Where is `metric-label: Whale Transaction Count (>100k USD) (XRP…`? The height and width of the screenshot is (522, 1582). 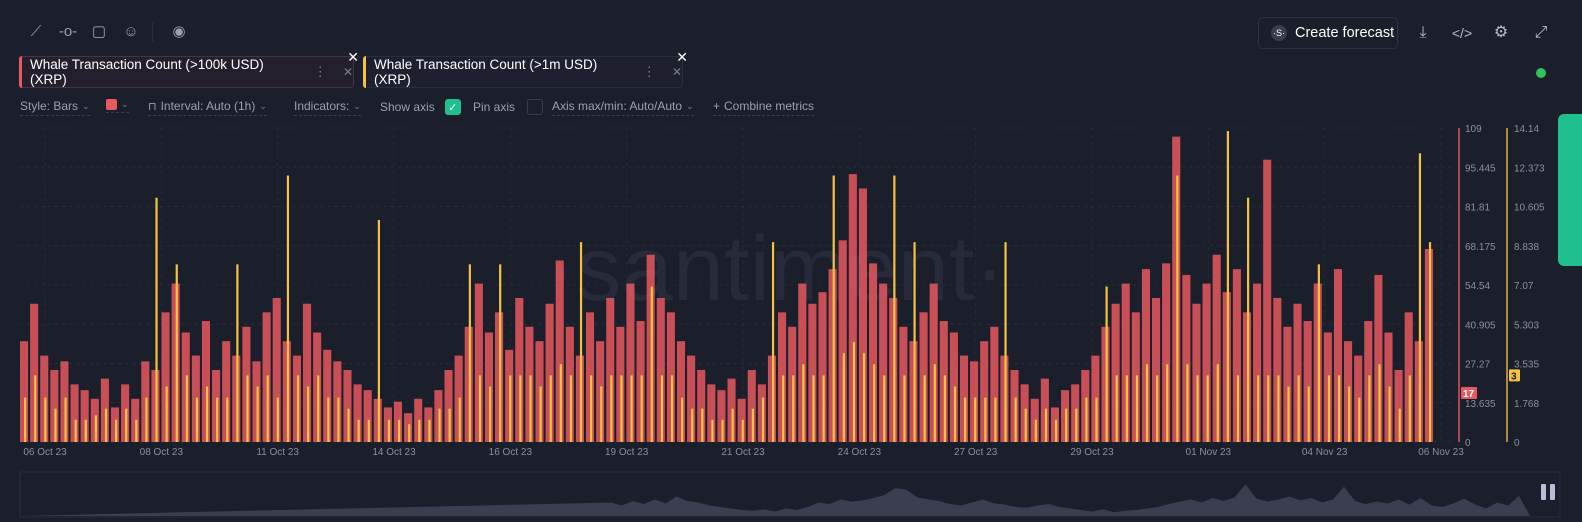
metric-label: Whale Transaction Count (>100k USD) (XRP… is located at coordinates (147, 72).